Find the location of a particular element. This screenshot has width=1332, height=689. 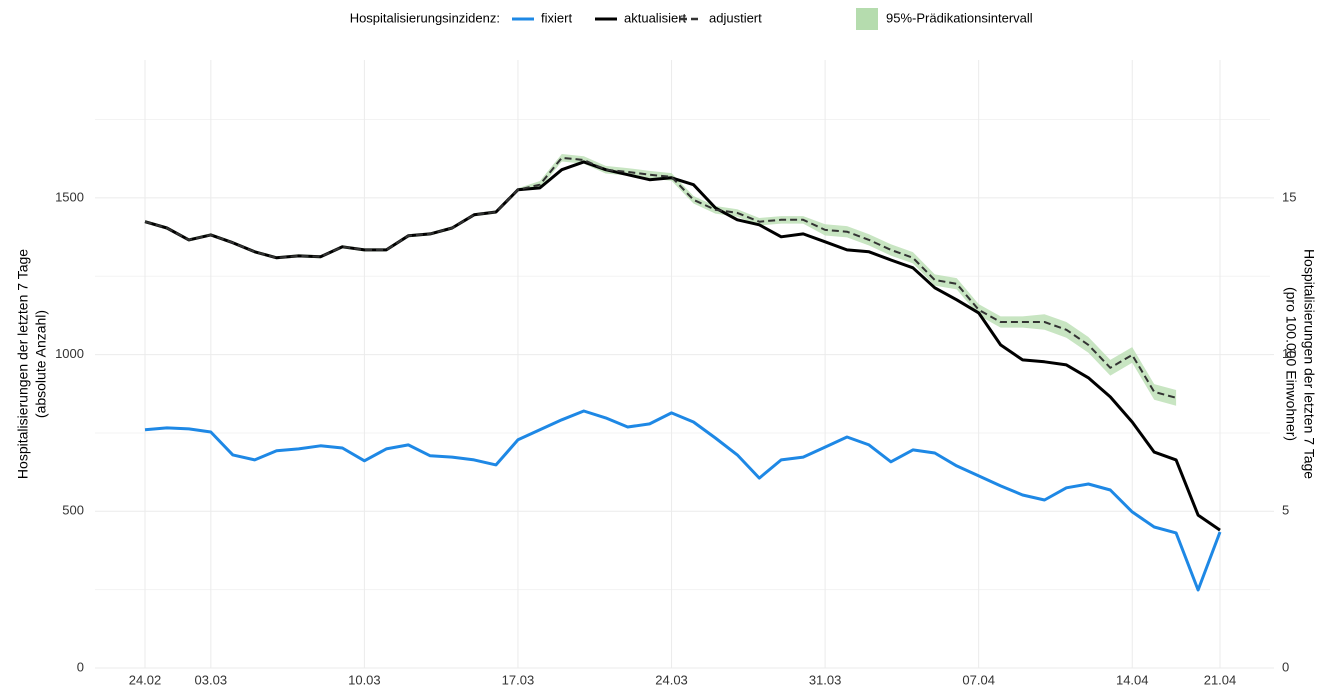

y2-tick-label: 15 is located at coordinates (1289, 196).